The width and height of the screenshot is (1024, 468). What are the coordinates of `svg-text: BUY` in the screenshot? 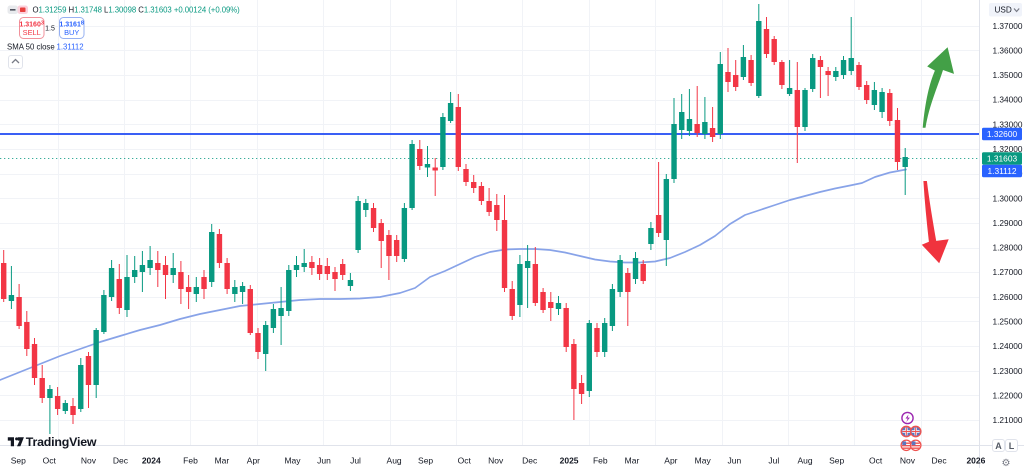 It's located at (71, 32).